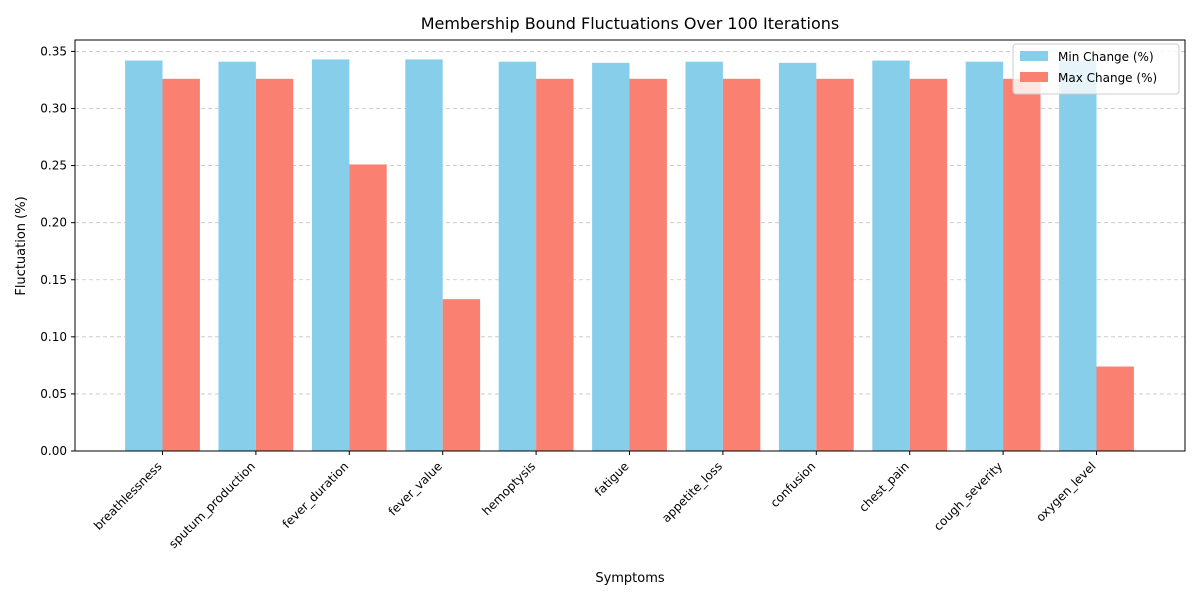  What do you see at coordinates (1065, 491) in the screenshot?
I see `x-tick-label: oxygen_level` at bounding box center [1065, 491].